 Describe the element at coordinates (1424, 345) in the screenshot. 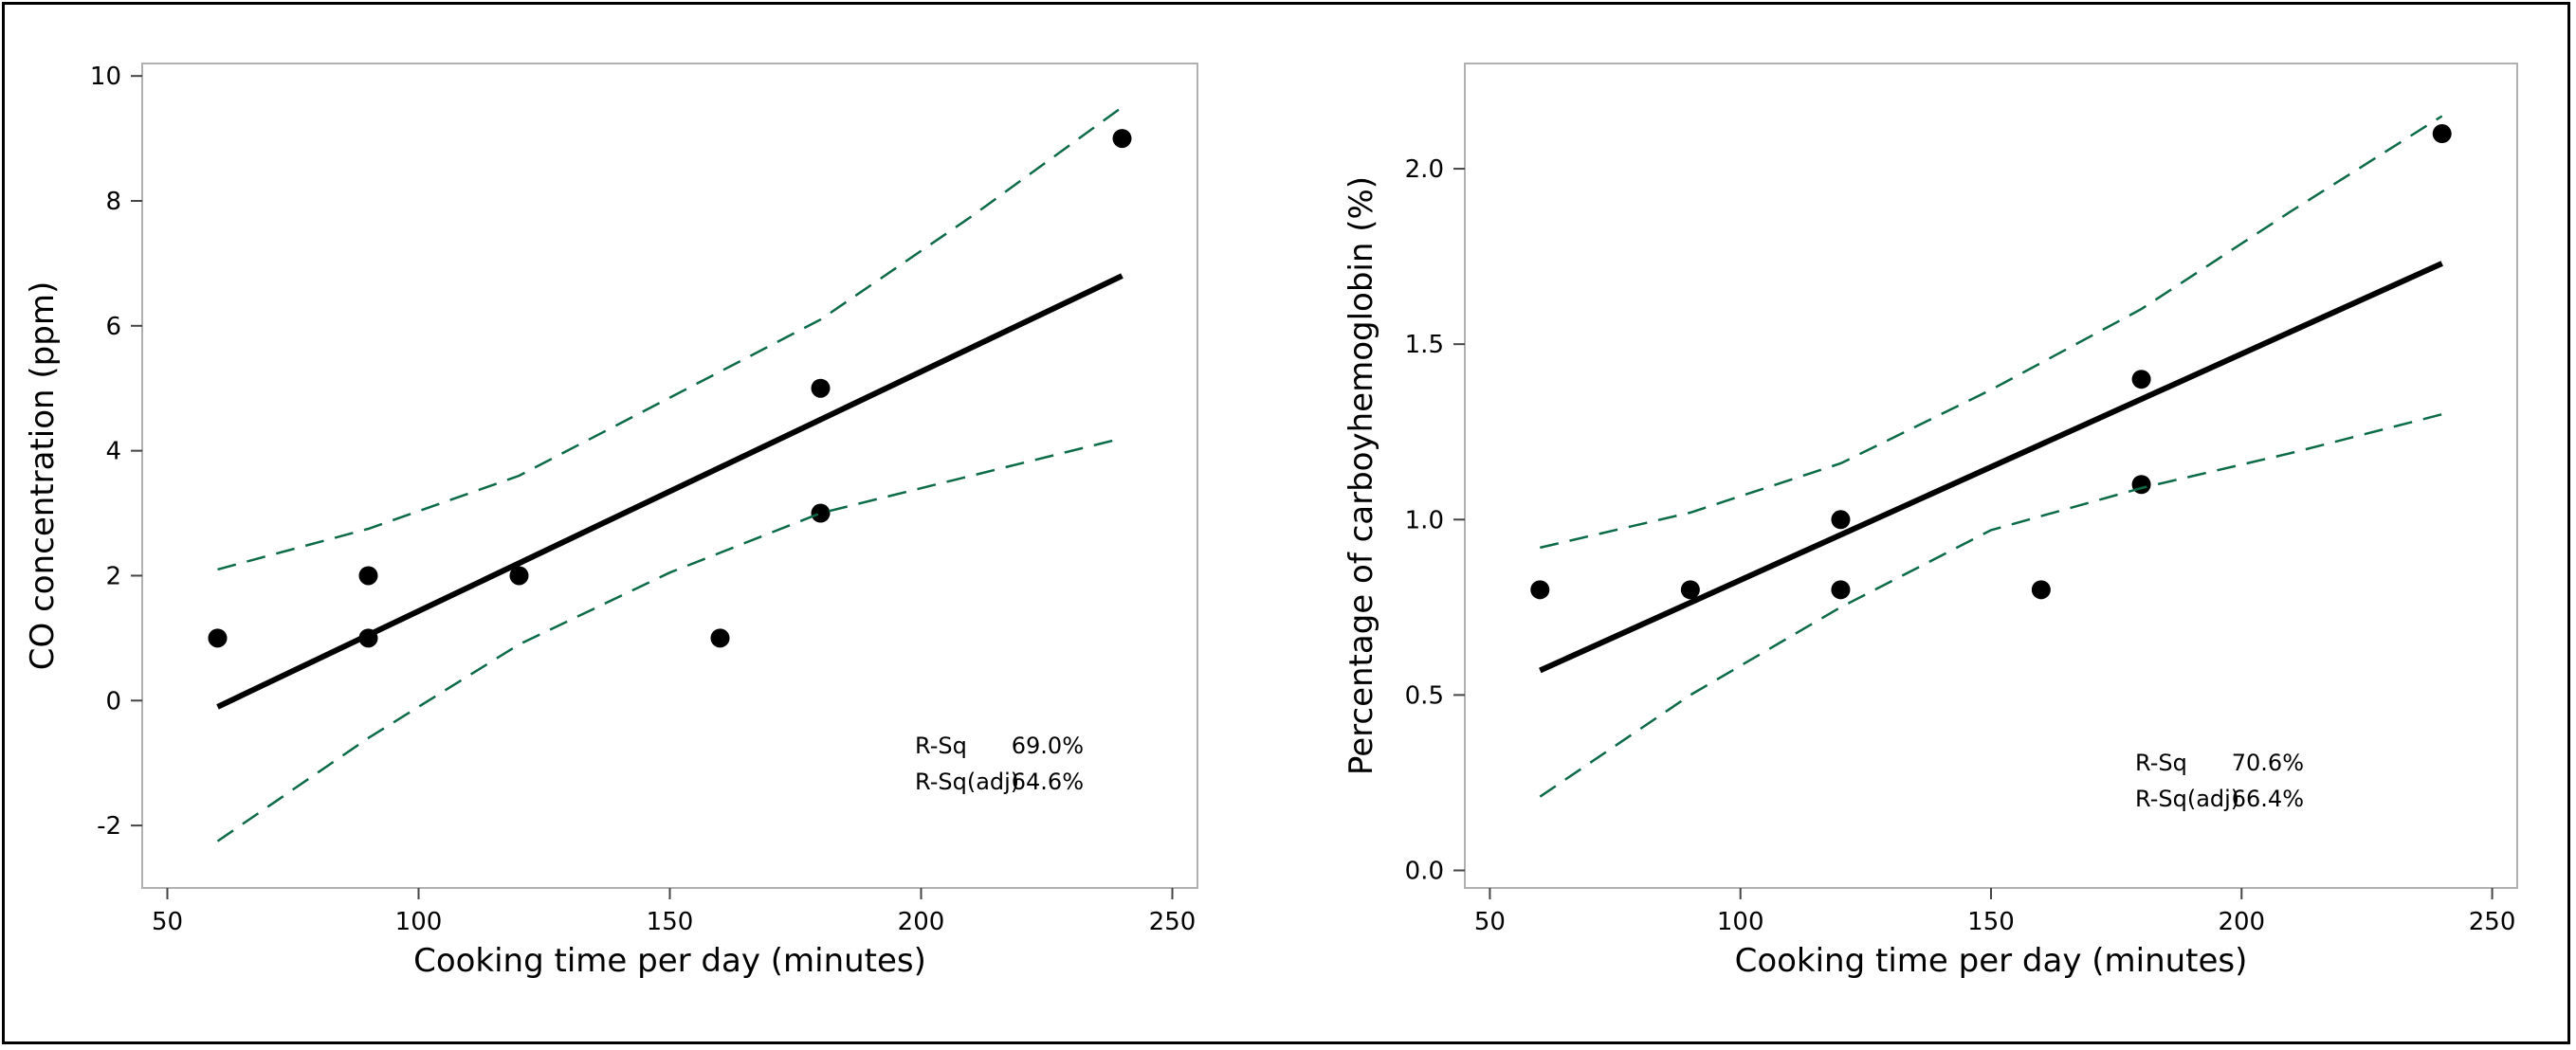

I see `y-tick-label: 1.5` at that location.